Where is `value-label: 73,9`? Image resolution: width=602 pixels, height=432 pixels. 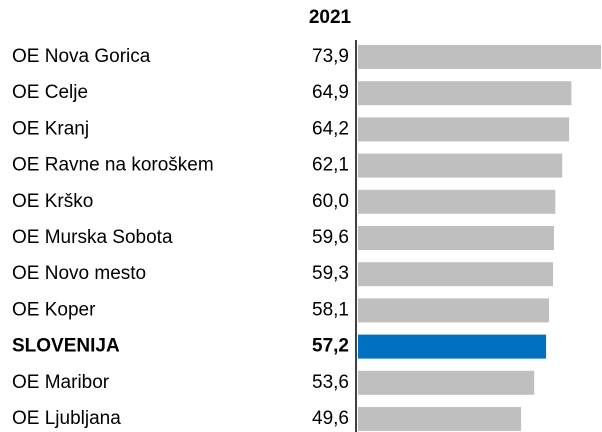
value-label: 73,9 is located at coordinates (330, 56).